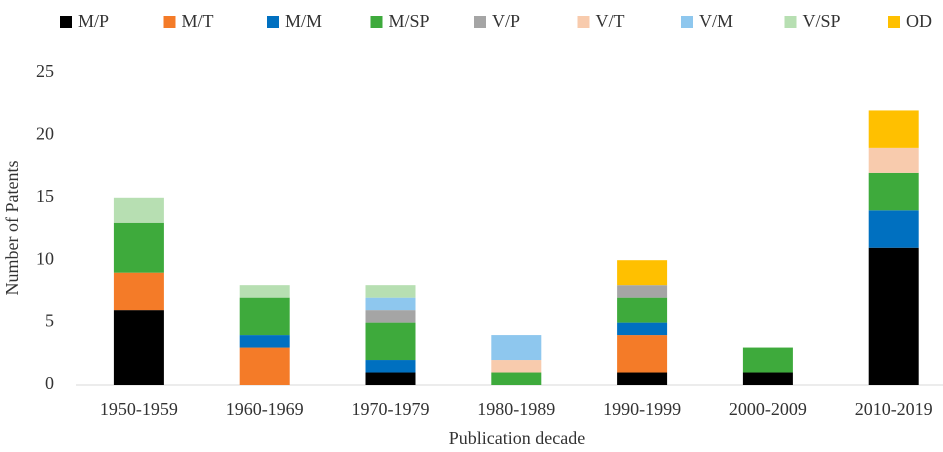 Image resolution: width=943 pixels, height=452 pixels. What do you see at coordinates (12, 228) in the screenshot?
I see `y-axis-label: Number of Patents` at bounding box center [12, 228].